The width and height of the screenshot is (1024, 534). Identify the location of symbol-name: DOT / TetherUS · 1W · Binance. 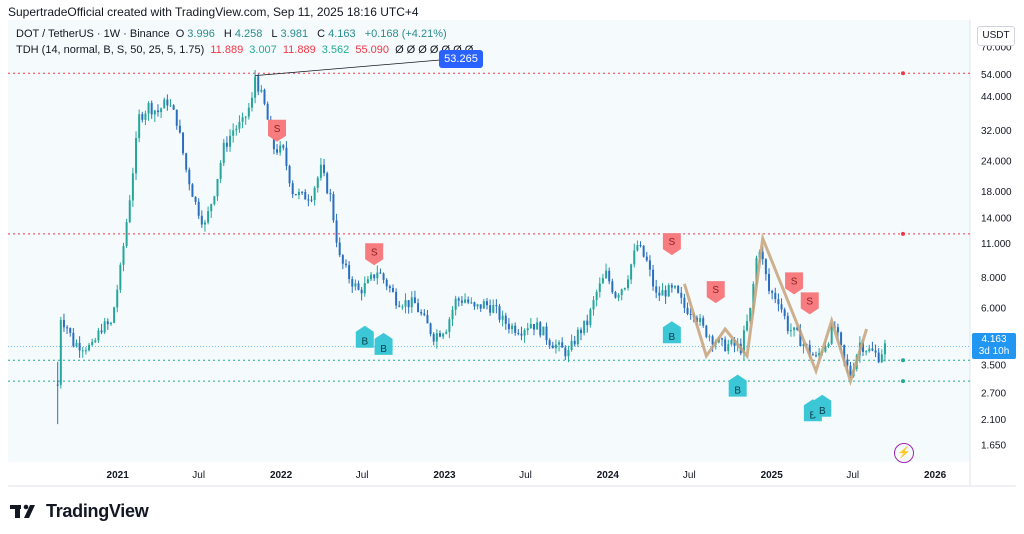
(93, 34).